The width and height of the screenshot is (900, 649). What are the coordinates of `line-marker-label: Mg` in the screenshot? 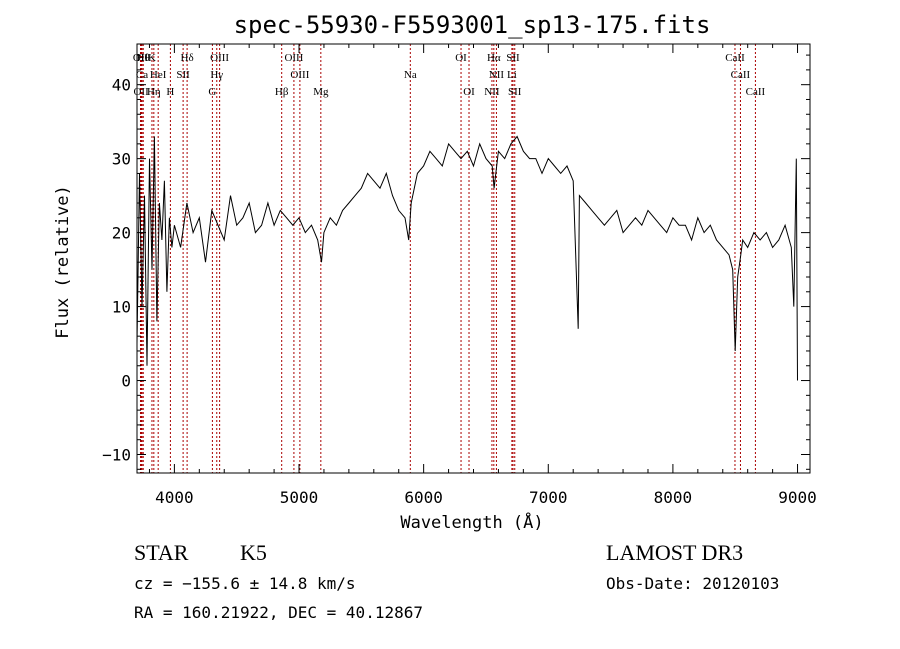 It's located at (321, 92).